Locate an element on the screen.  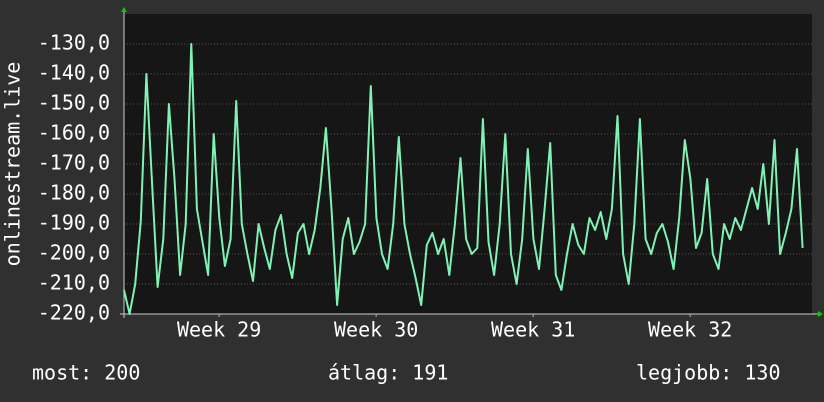
x-tick-label: Week 29 is located at coordinates (219, 330).